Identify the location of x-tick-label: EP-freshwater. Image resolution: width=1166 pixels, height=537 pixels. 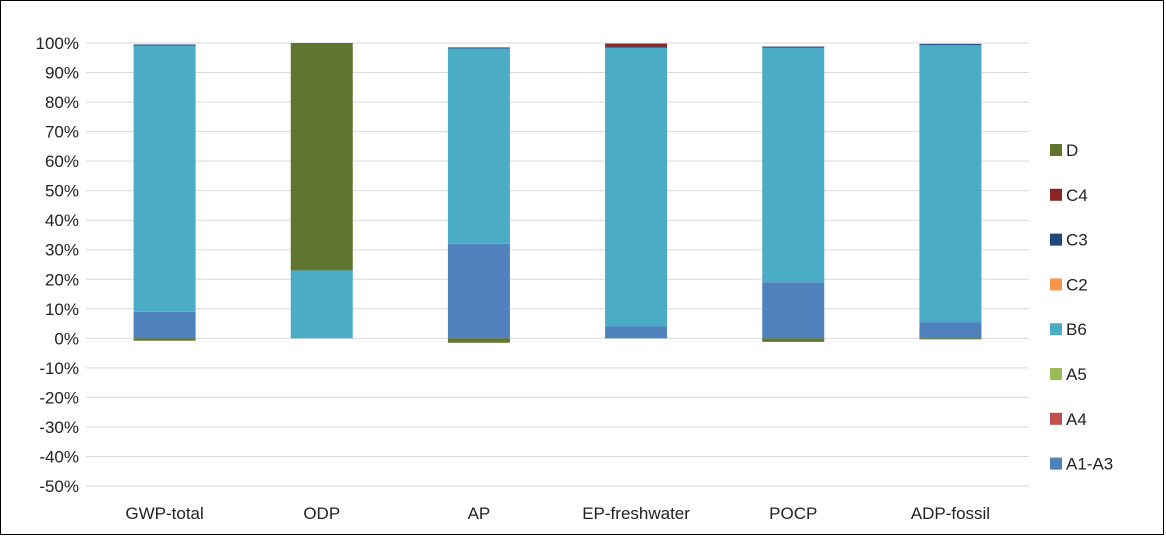
(636, 513).